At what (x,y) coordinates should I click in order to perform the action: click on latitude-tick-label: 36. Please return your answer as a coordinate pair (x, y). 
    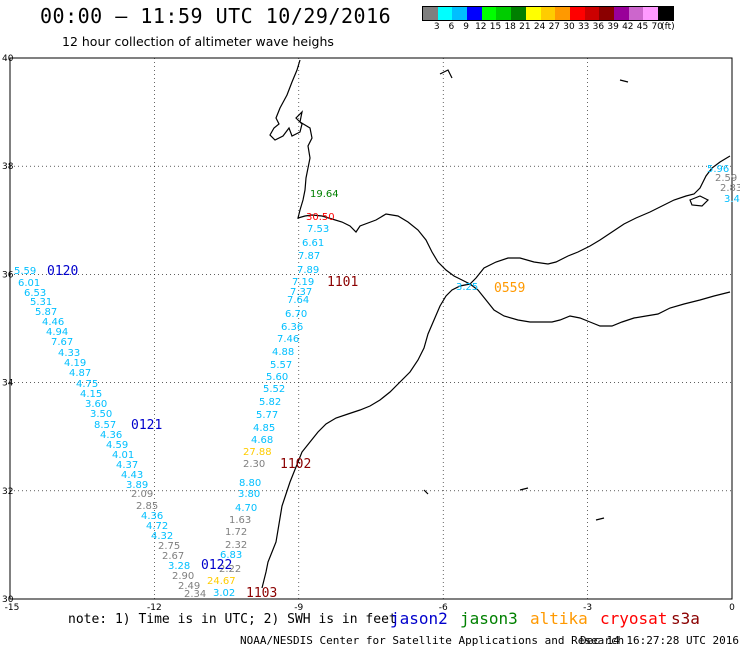
    Looking at the image, I should click on (8, 275).